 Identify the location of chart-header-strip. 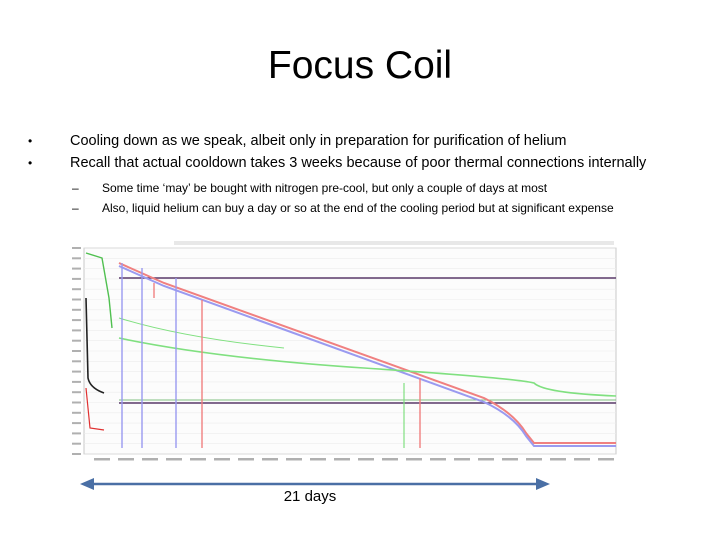
(394, 243).